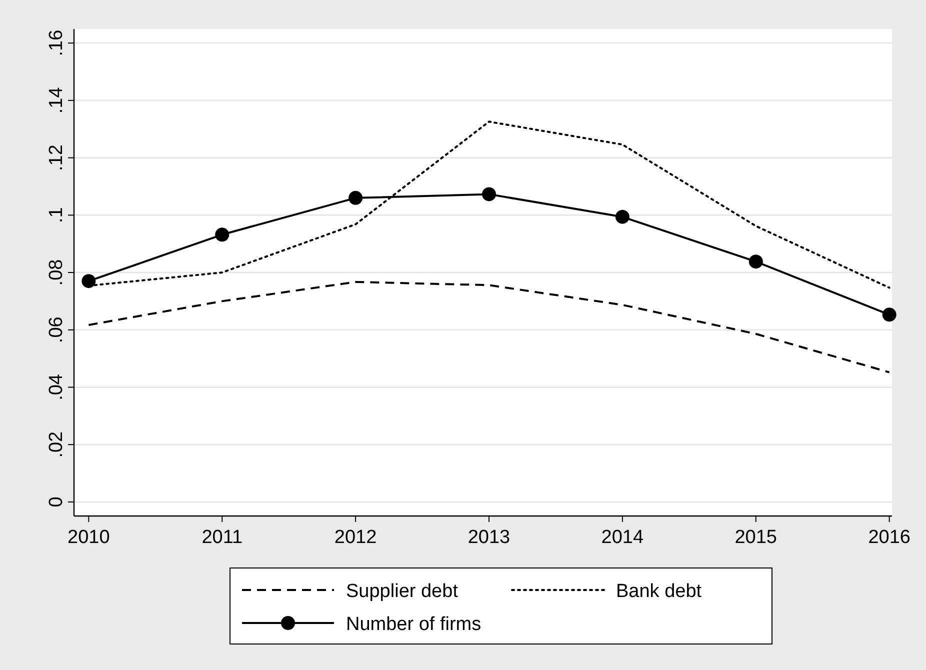 The width and height of the screenshot is (926, 670). Describe the element at coordinates (489, 327) in the screenshot. I see `line-series` at that location.